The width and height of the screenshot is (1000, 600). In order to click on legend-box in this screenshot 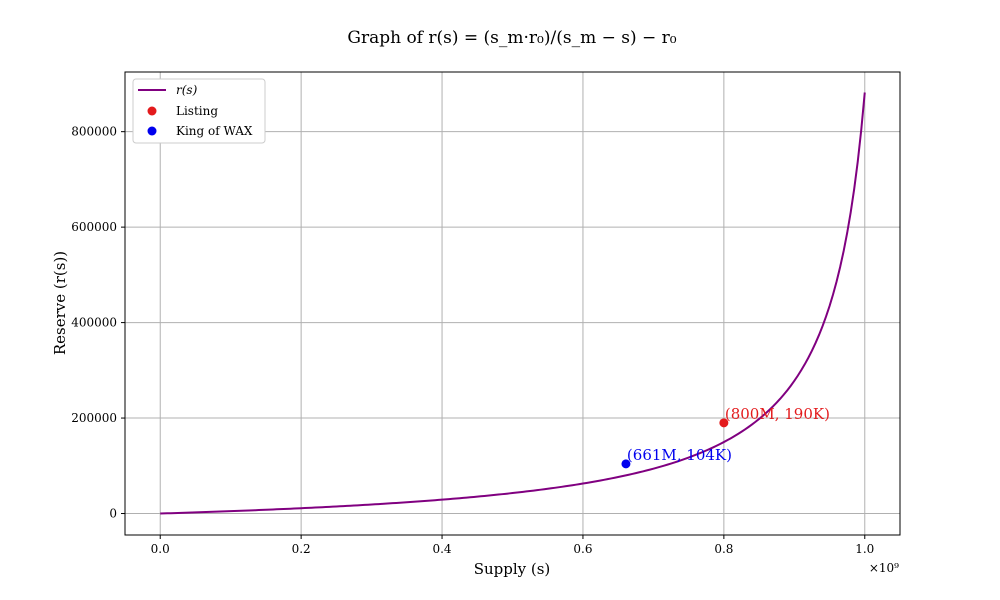, I will do `click(199, 111)`.